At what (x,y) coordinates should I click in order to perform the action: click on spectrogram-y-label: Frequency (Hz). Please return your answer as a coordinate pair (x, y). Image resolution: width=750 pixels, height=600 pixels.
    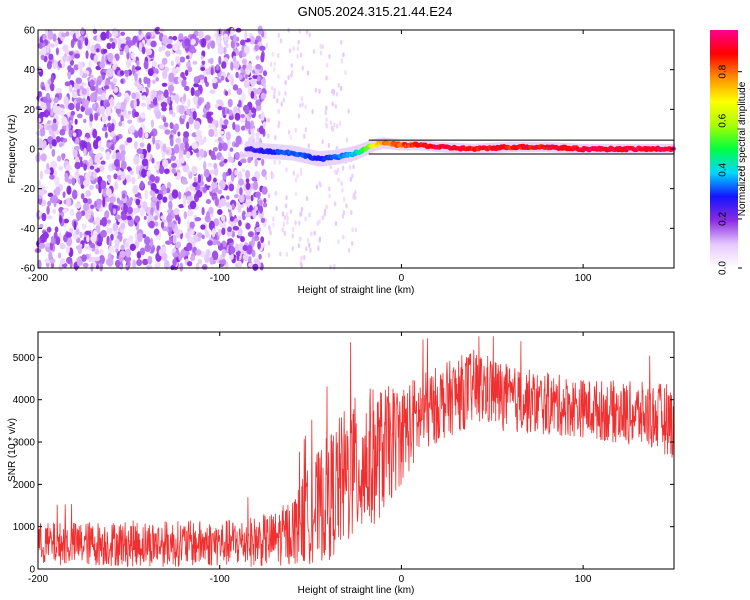
    Looking at the image, I should click on (12, 149).